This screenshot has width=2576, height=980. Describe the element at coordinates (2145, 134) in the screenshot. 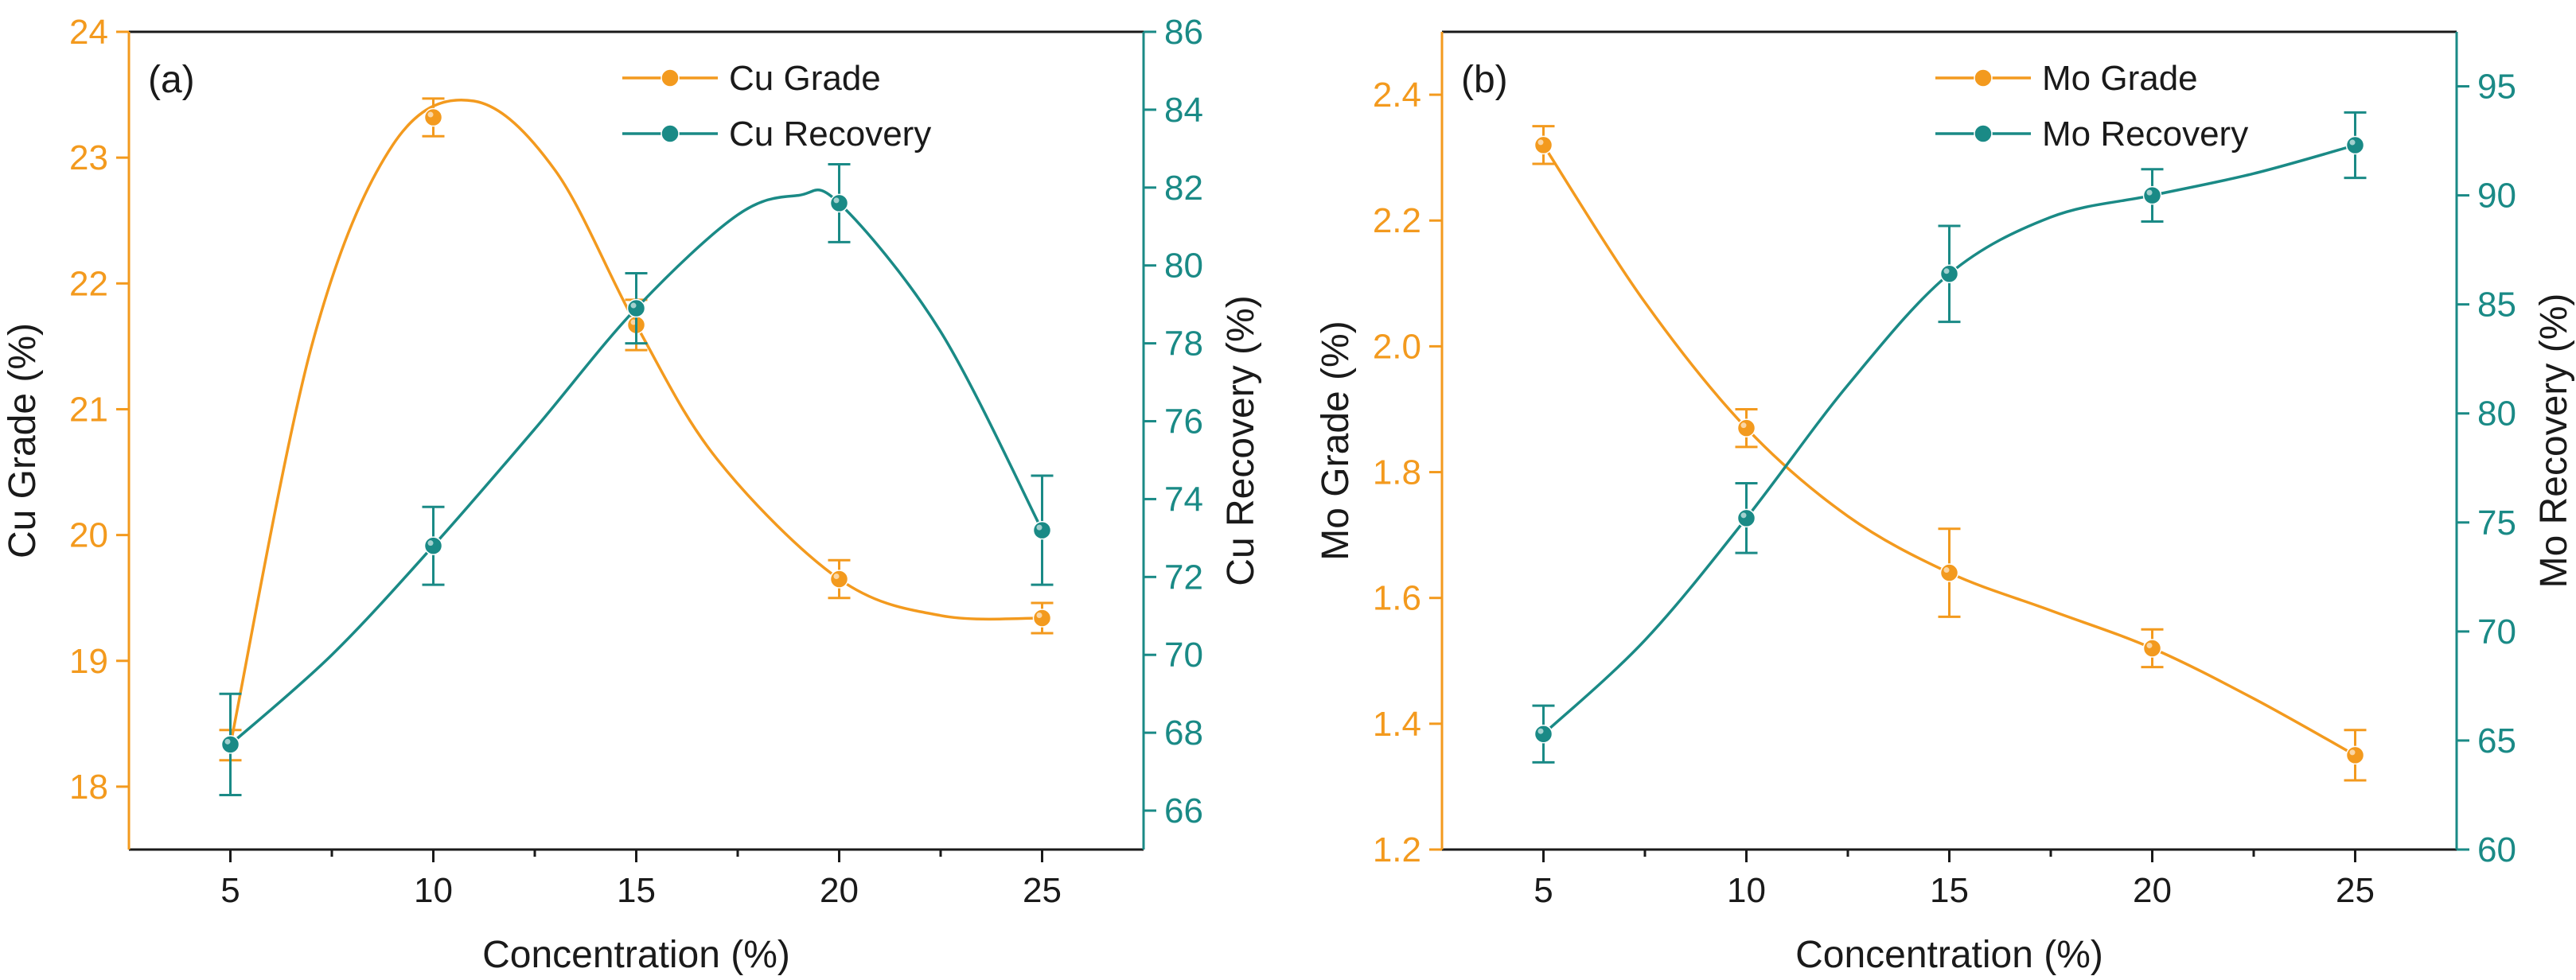

I see `legend-label: Mo Recovery` at that location.